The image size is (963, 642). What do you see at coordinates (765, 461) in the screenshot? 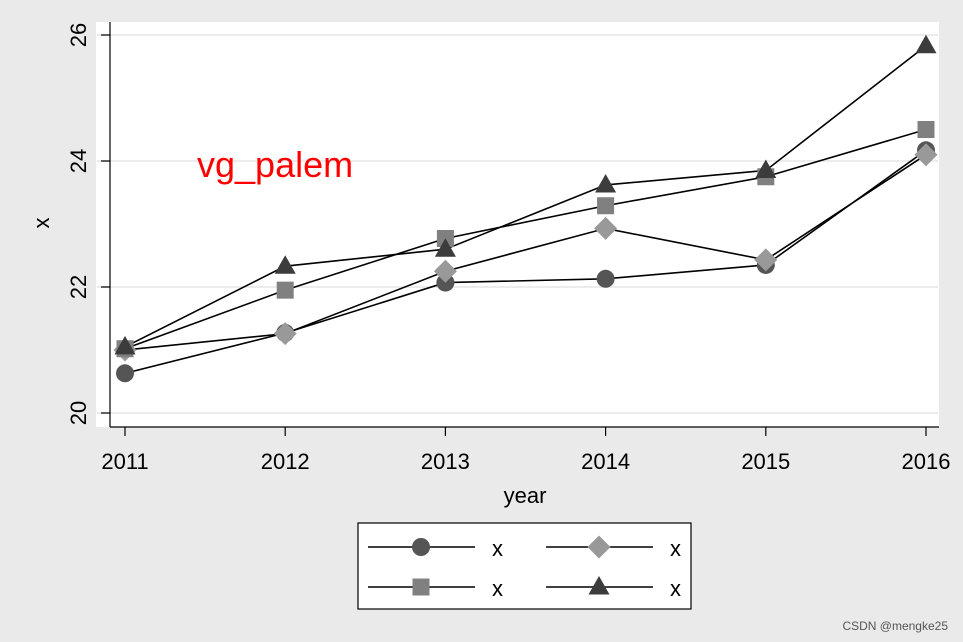
I see `x-tick-label: 2015` at bounding box center [765, 461].